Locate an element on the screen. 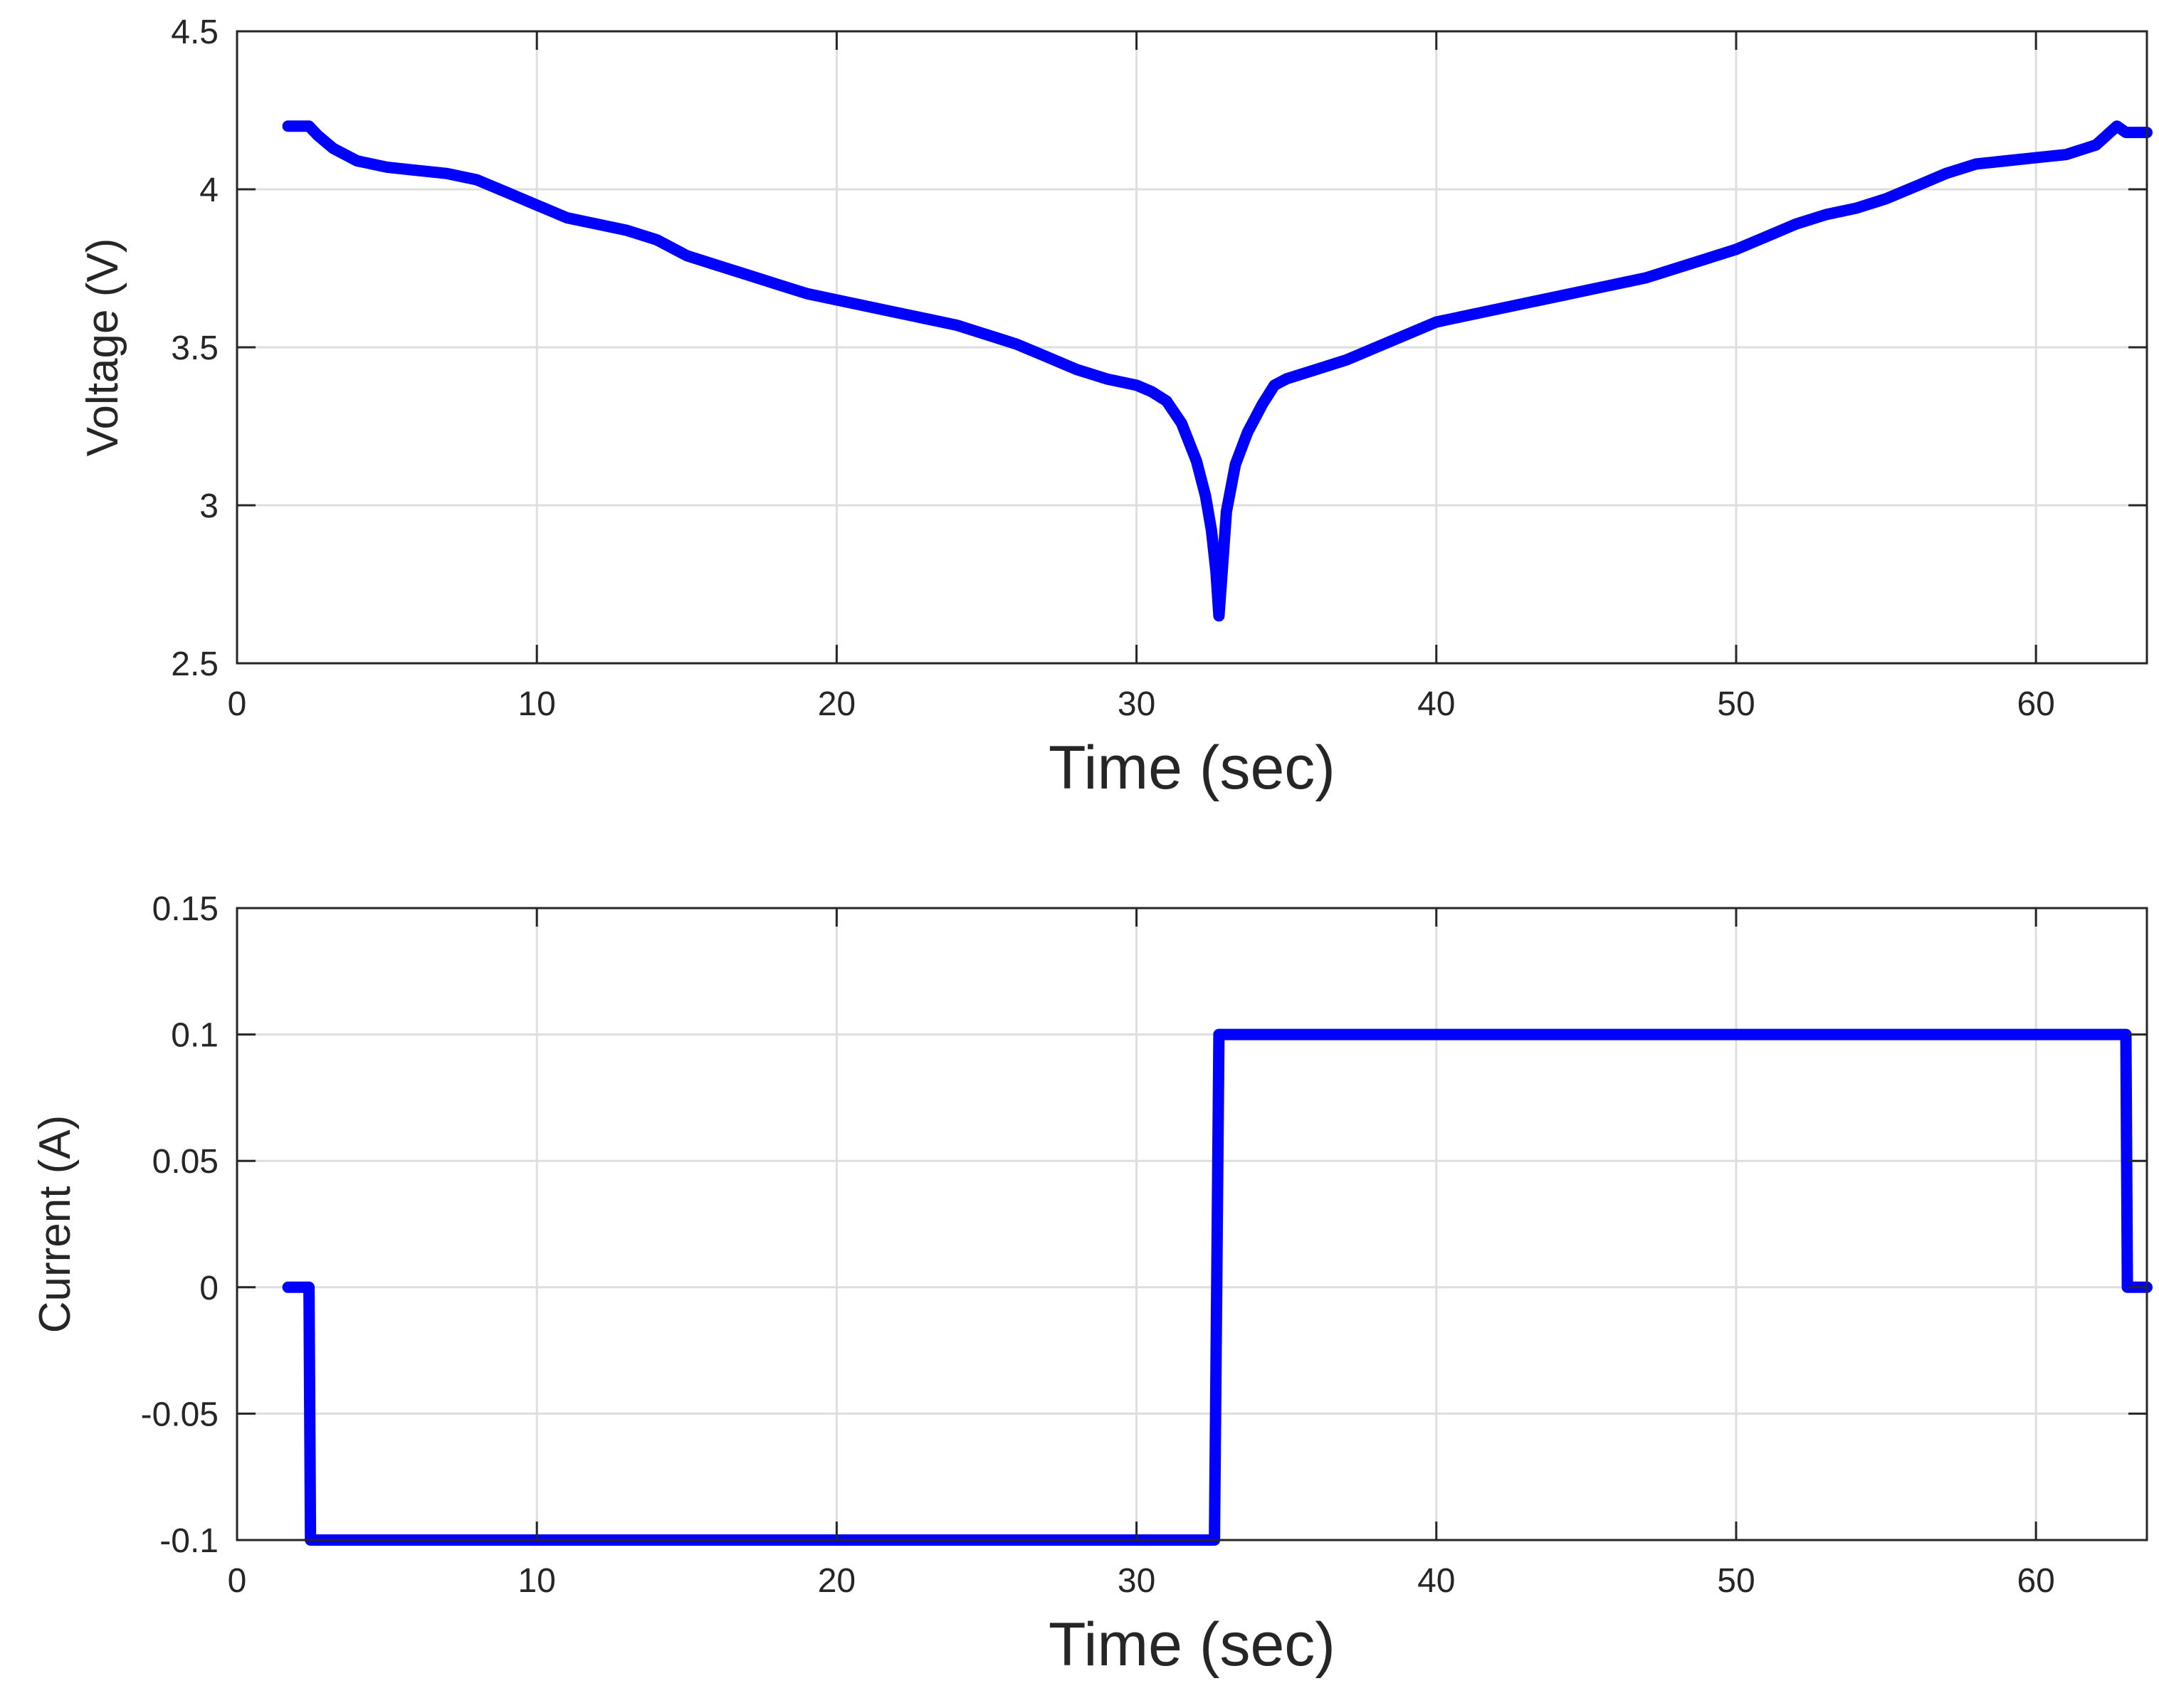 This screenshot has width=2159, height=1708. current-y-tick-label: 0.15 is located at coordinates (185, 909).